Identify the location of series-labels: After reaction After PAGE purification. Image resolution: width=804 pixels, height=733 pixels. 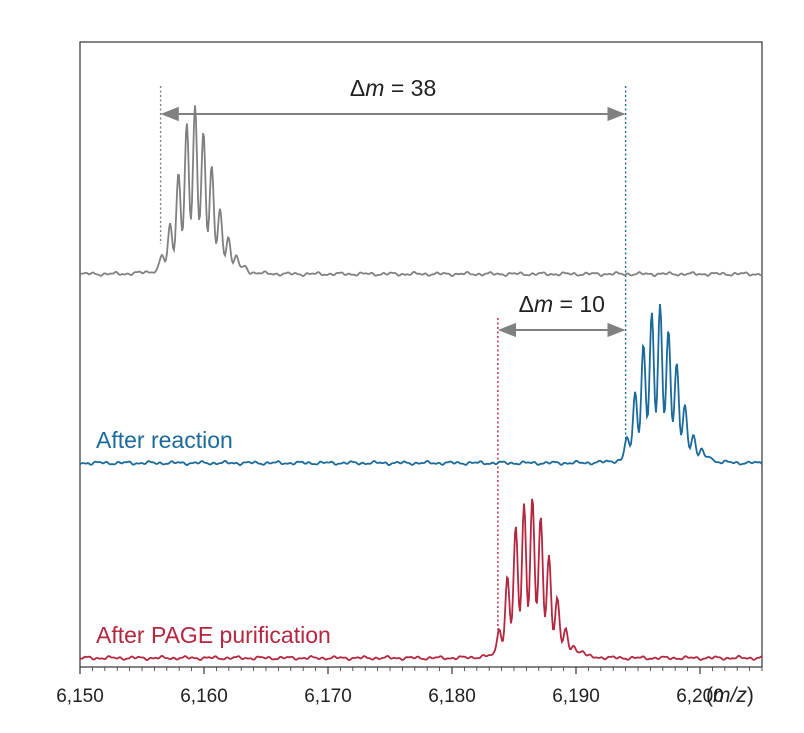
(213, 537).